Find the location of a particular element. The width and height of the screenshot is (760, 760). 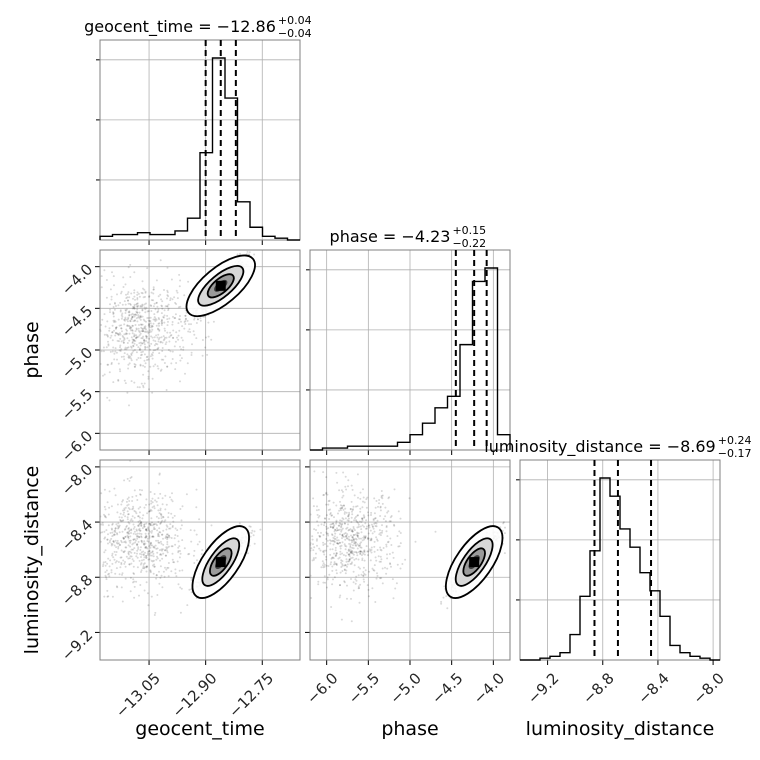

panel-hist-geocent_time is located at coordinates (200, 140).